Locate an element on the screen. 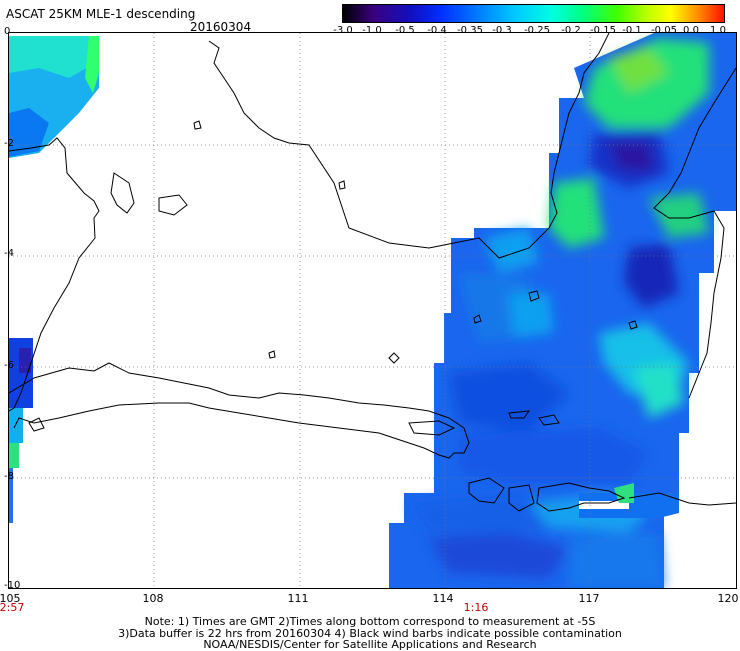 The image size is (740, 651). colorbar-label: -0.25 is located at coordinates (537, 30).